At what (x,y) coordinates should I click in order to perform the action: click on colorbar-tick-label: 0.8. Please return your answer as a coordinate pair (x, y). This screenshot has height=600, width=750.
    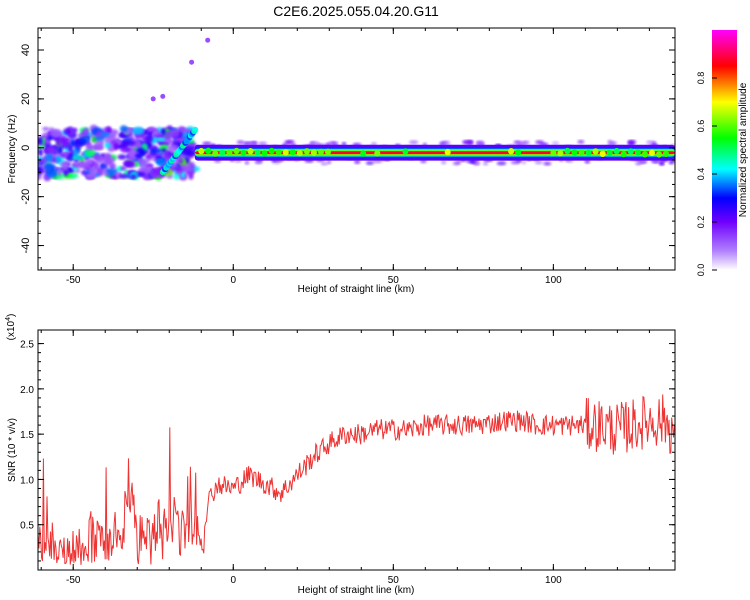
    Looking at the image, I should click on (701, 78).